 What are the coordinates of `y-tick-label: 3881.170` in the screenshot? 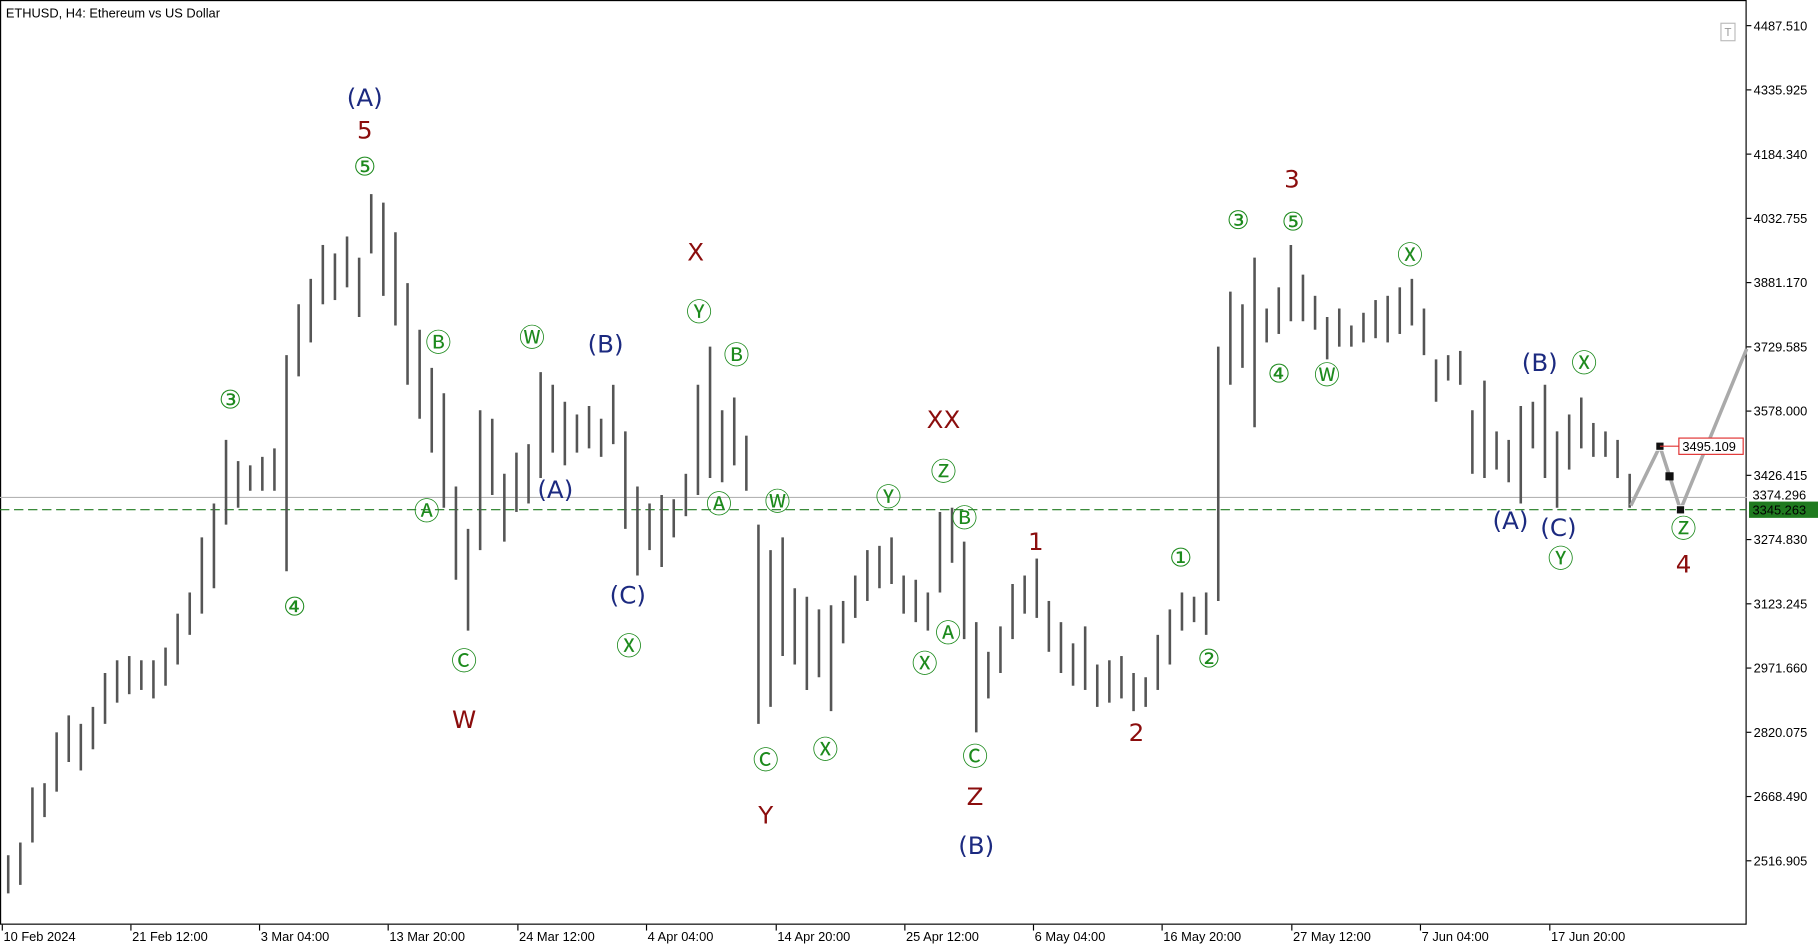 It's located at (1781, 282).